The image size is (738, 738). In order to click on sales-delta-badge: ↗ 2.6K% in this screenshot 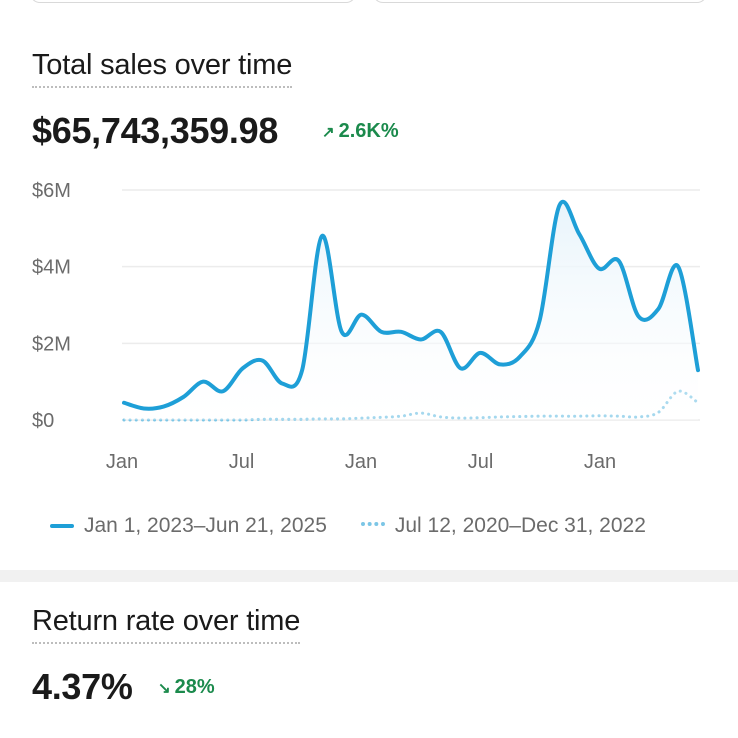, I will do `click(360, 131)`.